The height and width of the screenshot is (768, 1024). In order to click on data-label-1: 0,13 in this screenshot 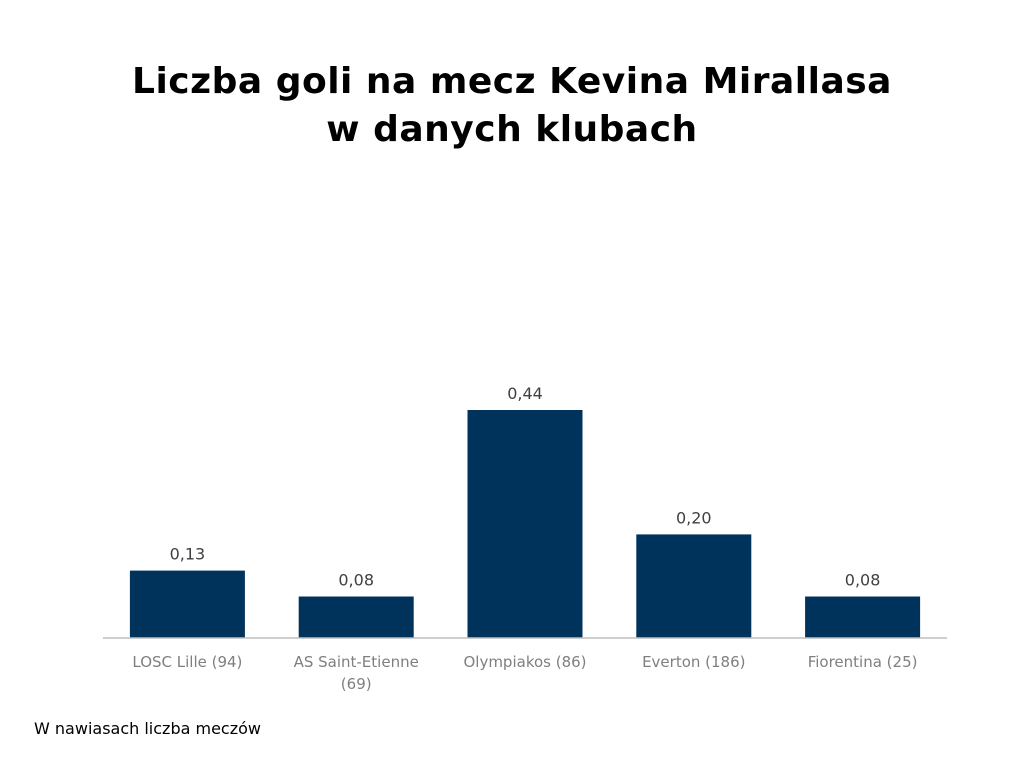, I will do `click(188, 554)`.